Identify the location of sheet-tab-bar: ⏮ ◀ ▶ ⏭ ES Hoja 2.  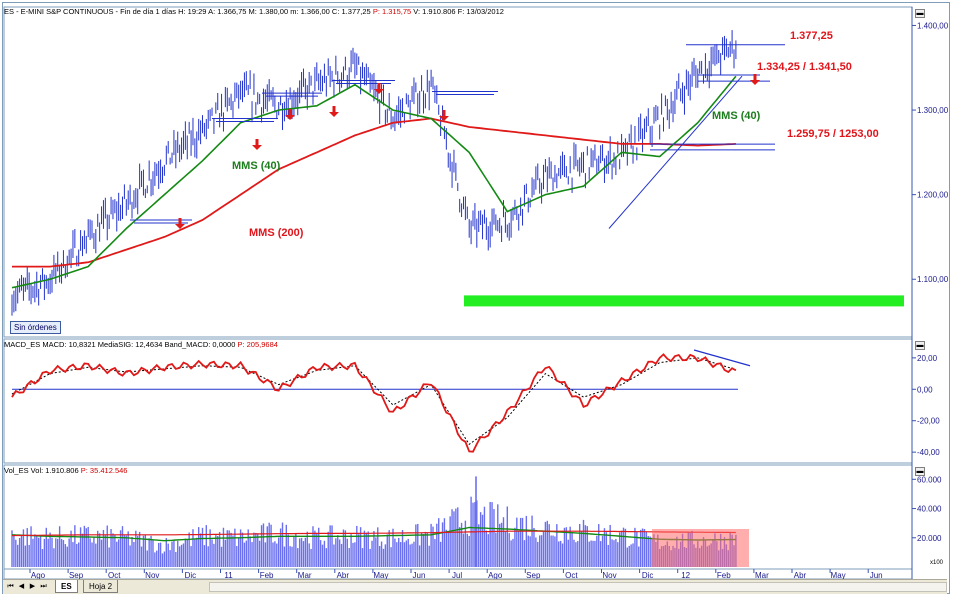
(475, 586).